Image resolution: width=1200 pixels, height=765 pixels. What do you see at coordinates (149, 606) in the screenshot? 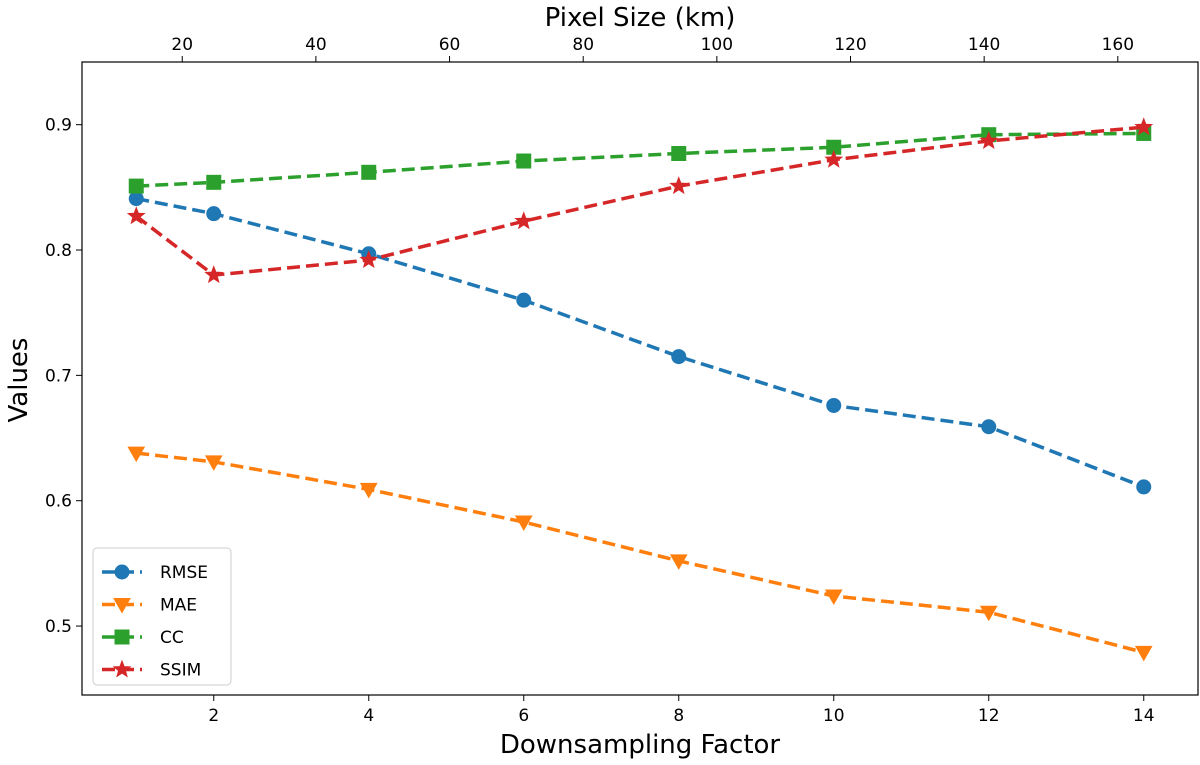
I see `legend-item-mae: MAE` at bounding box center [149, 606].